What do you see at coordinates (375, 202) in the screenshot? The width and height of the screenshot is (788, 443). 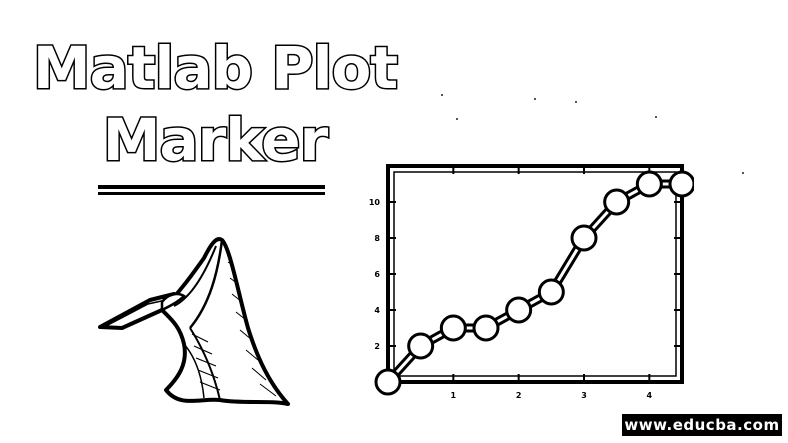 I see `y-tick-label: 10` at bounding box center [375, 202].